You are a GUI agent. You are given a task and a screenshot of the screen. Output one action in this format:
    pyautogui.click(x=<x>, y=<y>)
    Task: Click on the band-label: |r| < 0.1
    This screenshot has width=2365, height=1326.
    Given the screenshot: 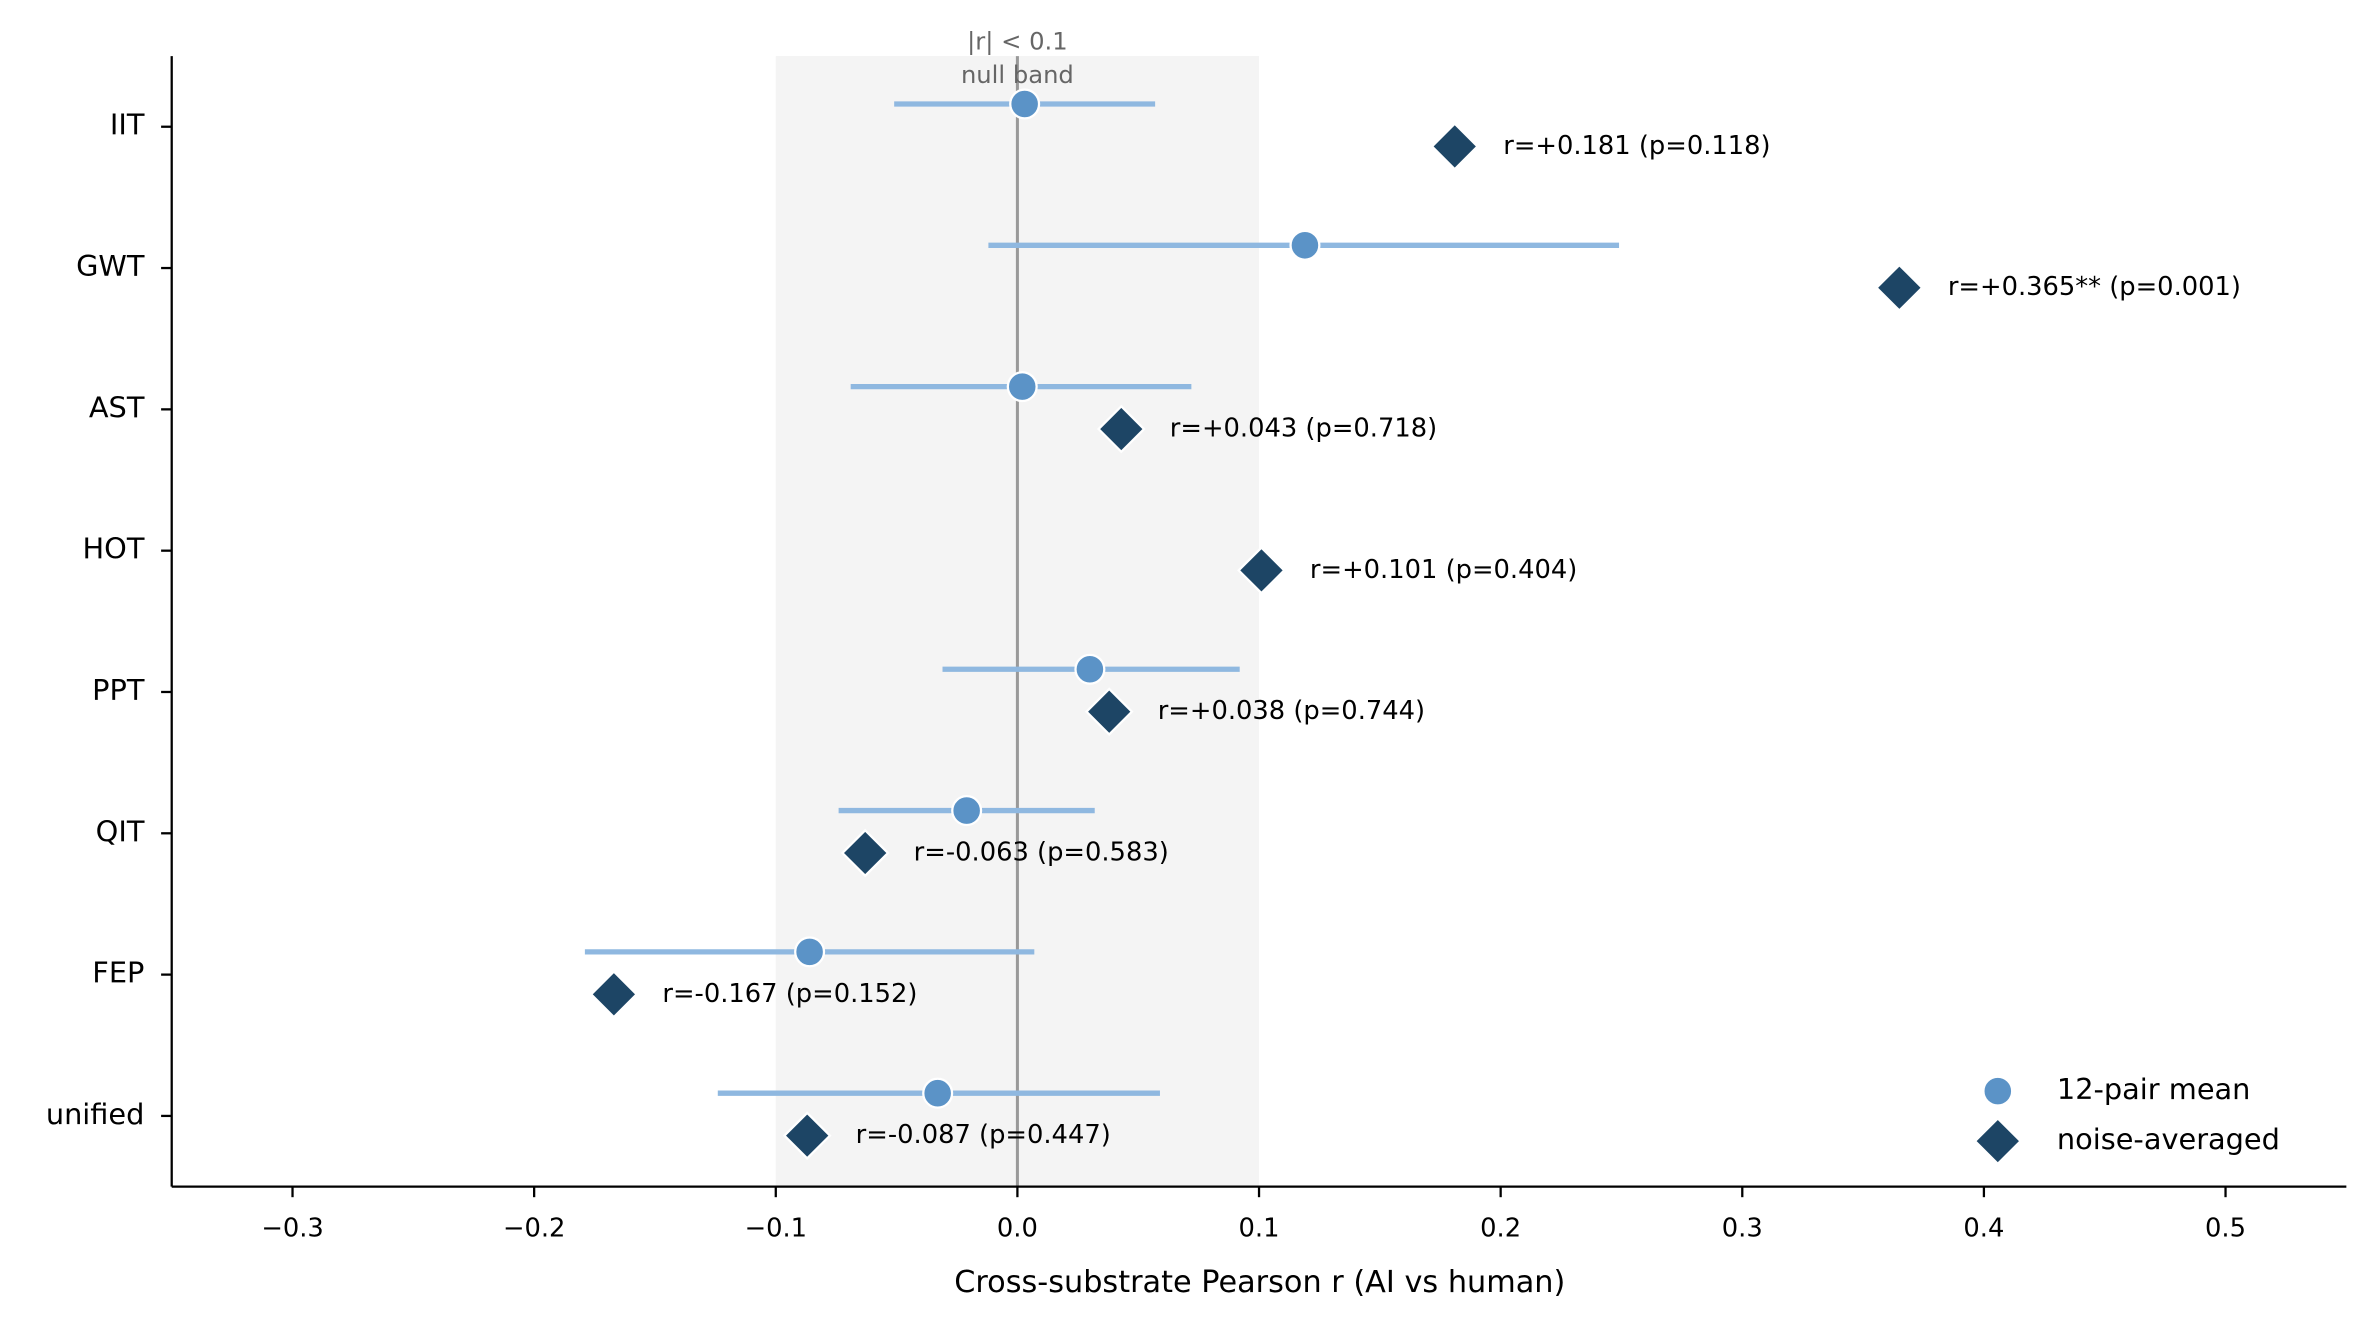 What is the action you would take?
    pyautogui.click(x=1017, y=40)
    